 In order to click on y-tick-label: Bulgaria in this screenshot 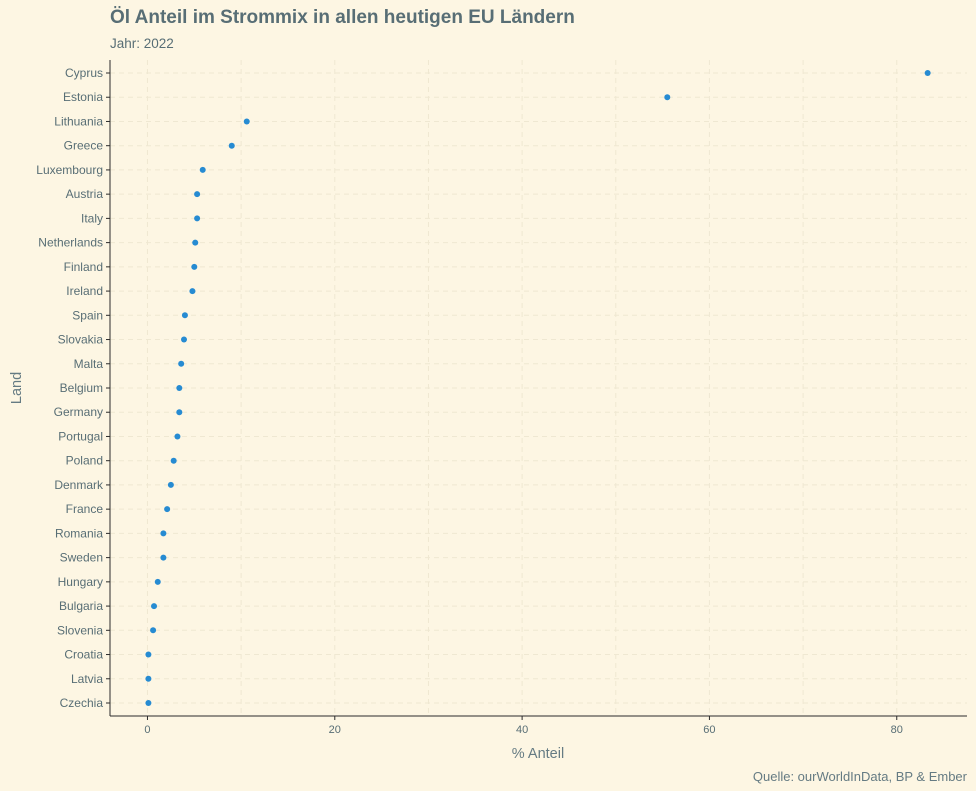, I will do `click(81, 606)`.